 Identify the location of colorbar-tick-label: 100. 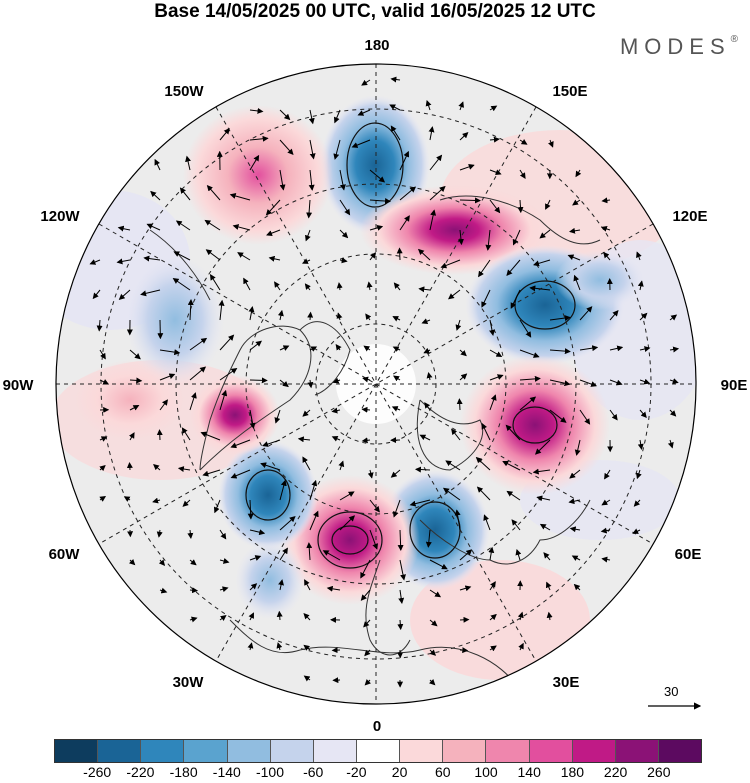
(486, 772).